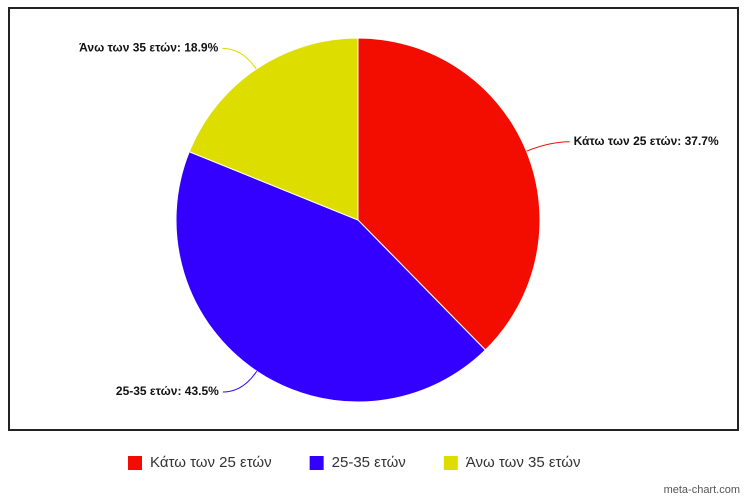  I want to click on credit: meta-chart.com, so click(702, 490).